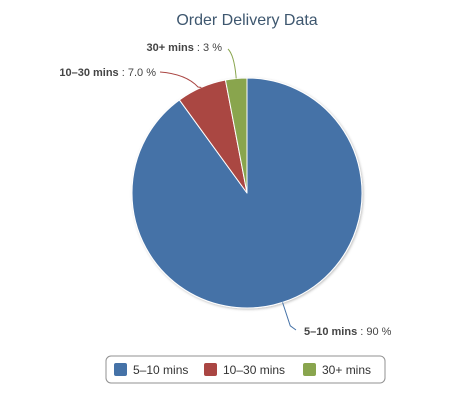 This screenshot has width=473, height=400. I want to click on legend: 5–10 mins 10–30 mins 30+ mins, so click(245, 369).